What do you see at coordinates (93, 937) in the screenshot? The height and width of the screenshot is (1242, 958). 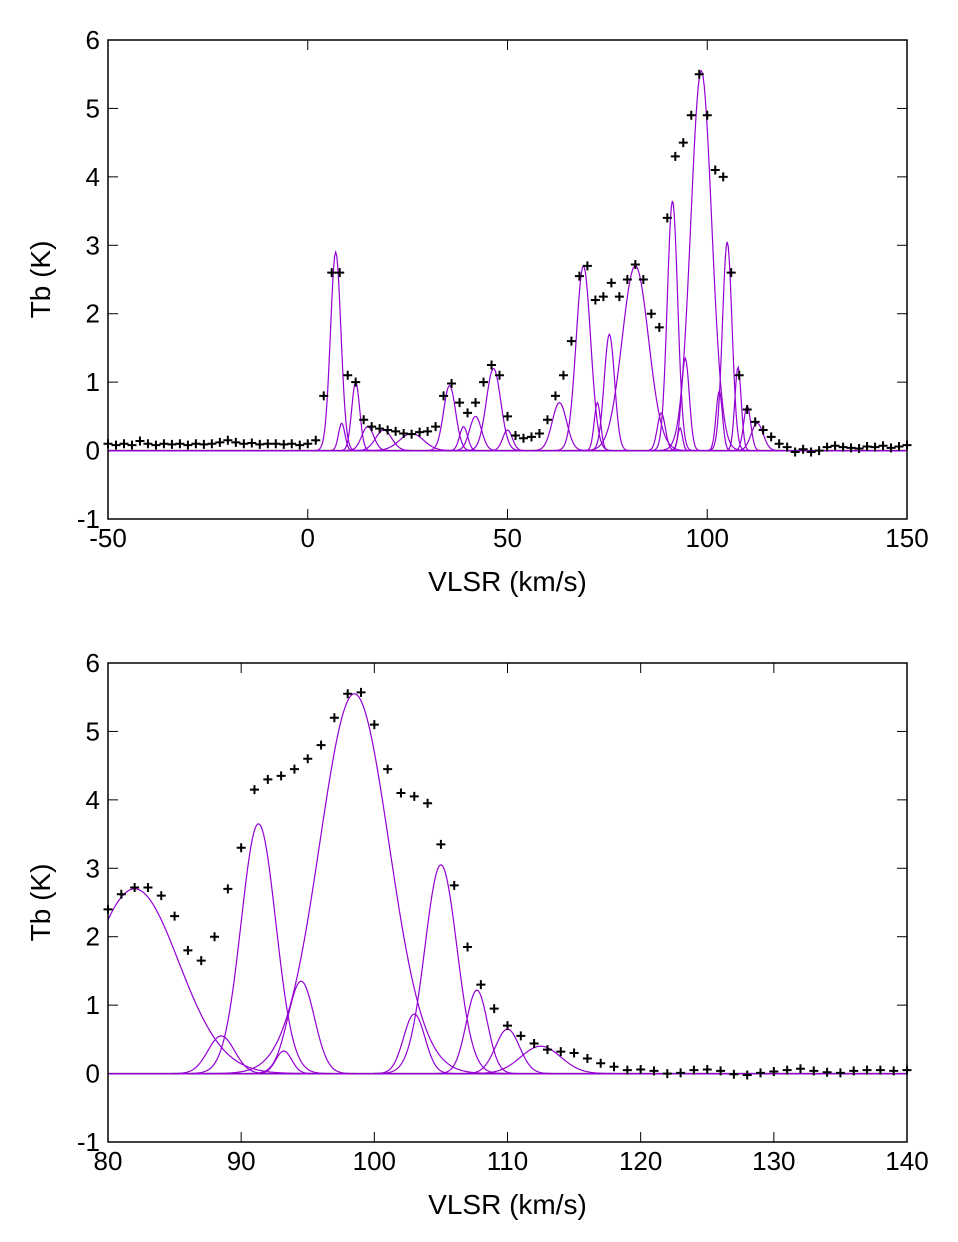 I see `y-tick-label: 2` at bounding box center [93, 937].